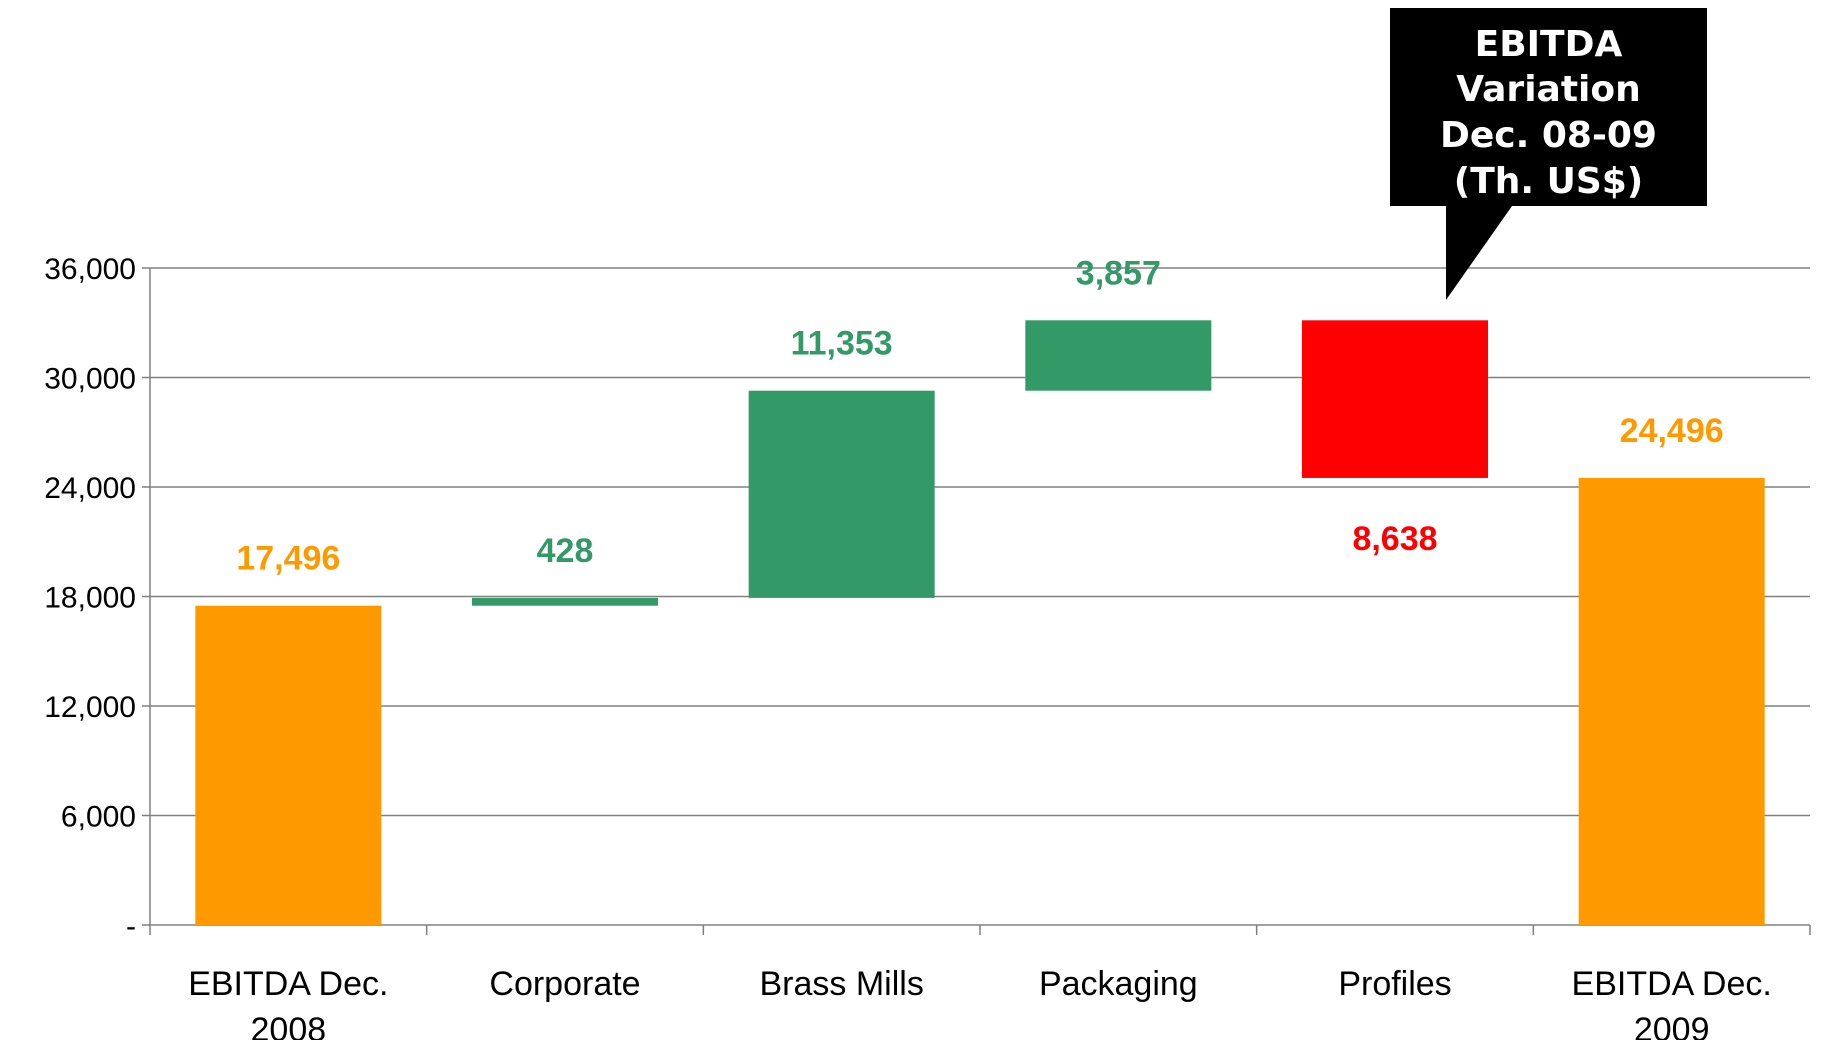 This screenshot has height=1040, width=1822. I want to click on callout-box: EBITDA Variation Dec. 08-09 (Th. US$), so click(1548, 154).